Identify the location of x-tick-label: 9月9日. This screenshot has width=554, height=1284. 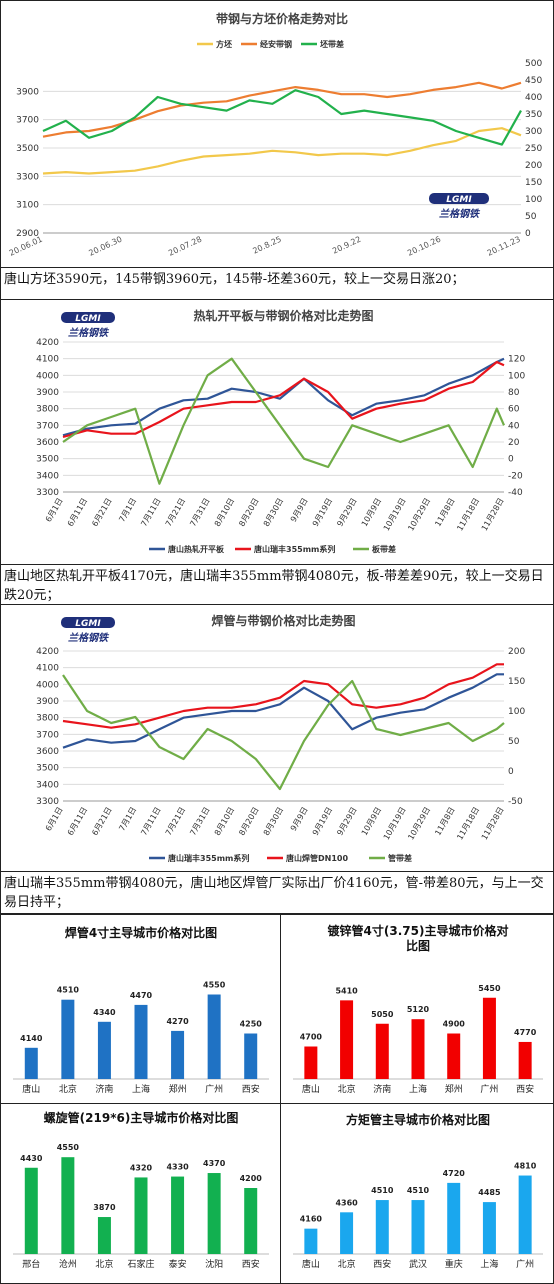
(299, 510).